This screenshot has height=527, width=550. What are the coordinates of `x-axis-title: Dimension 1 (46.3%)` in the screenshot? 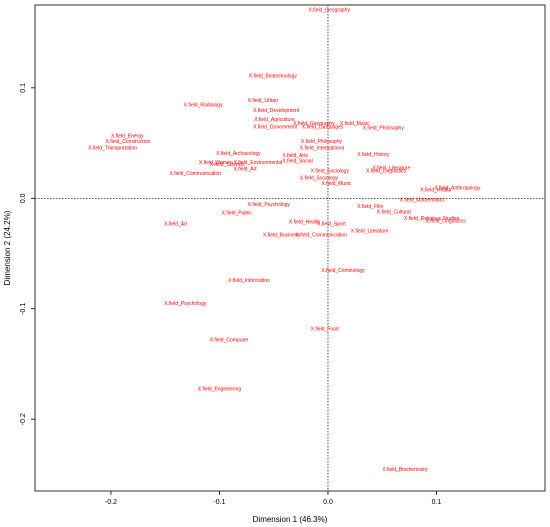 It's located at (290, 519).